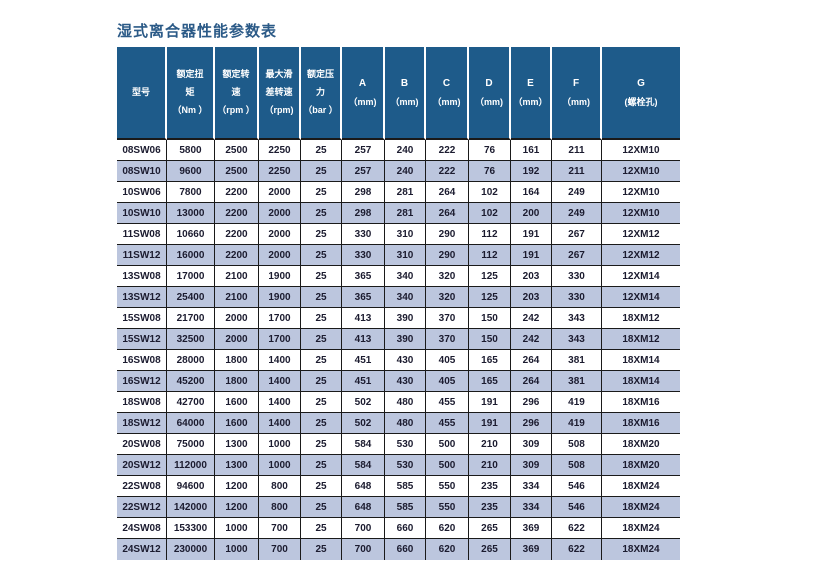 The height and width of the screenshot is (585, 830). Describe the element at coordinates (191, 507) in the screenshot. I see `cell-rated_torque: 142000` at that location.